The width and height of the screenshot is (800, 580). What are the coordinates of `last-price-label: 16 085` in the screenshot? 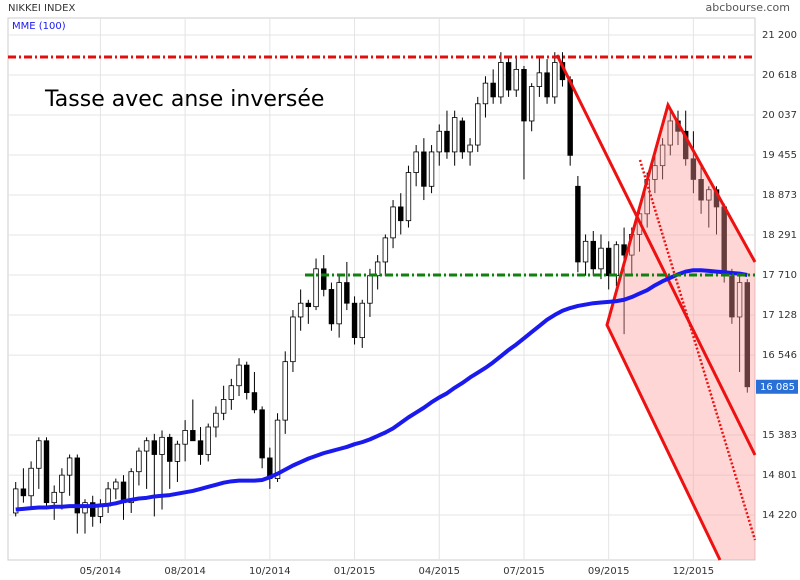 It's located at (777, 387).